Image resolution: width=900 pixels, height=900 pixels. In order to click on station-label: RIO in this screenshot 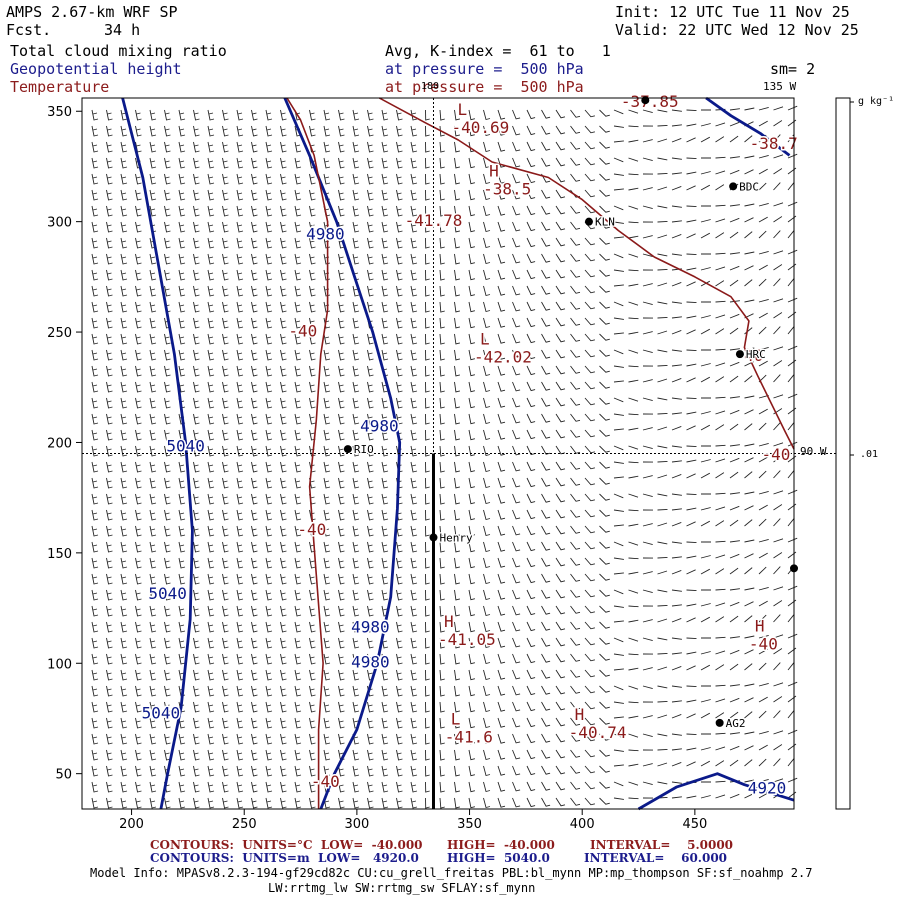, I will do `click(364, 449)`.